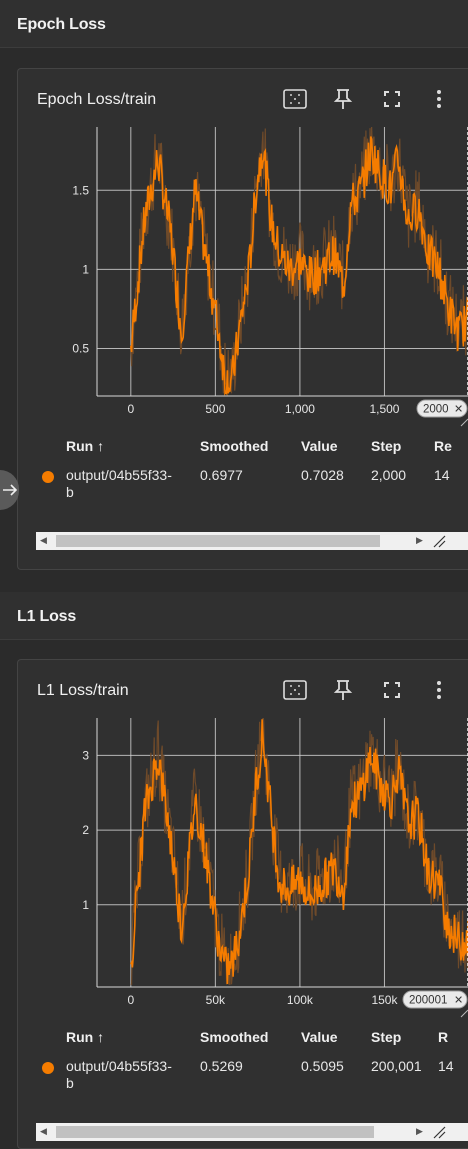 The image size is (468, 1149). Describe the element at coordinates (80, 190) in the screenshot. I see `y-tick-label: 1.5` at that location.